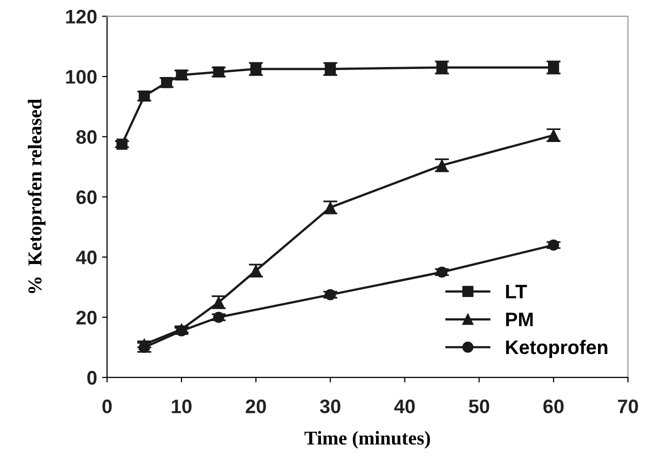  Describe the element at coordinates (553, 407) in the screenshot. I see `x-tick-label: 60` at that location.